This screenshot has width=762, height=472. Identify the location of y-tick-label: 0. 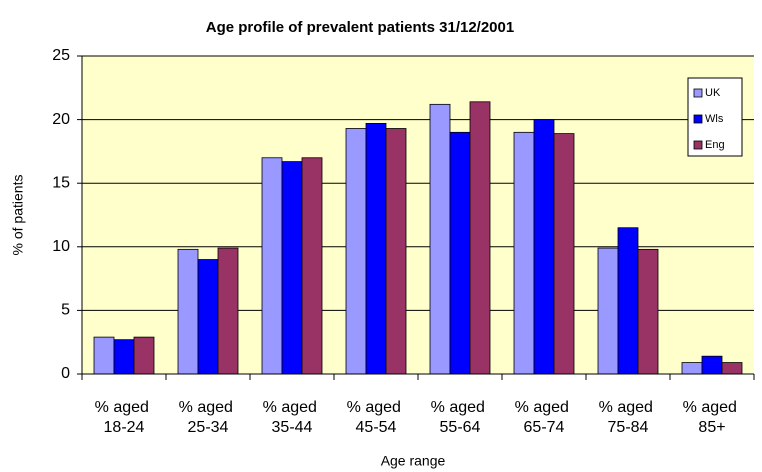
(65, 373).